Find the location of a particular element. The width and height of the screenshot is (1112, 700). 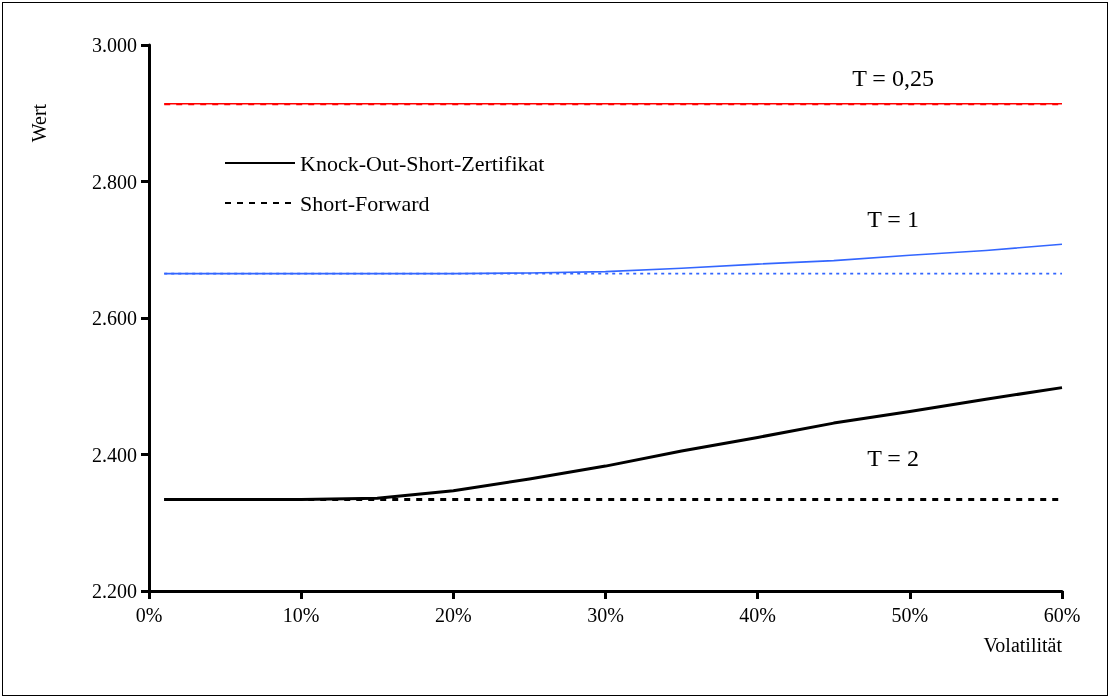

x-tick-label: 0% is located at coordinates (149, 615).